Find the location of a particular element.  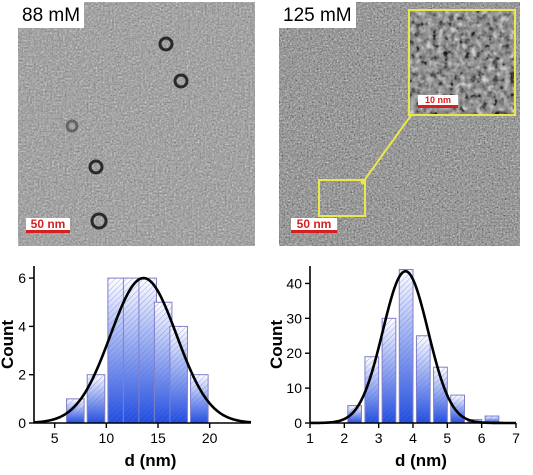

x-tick-label: 6 is located at coordinates (482, 438).